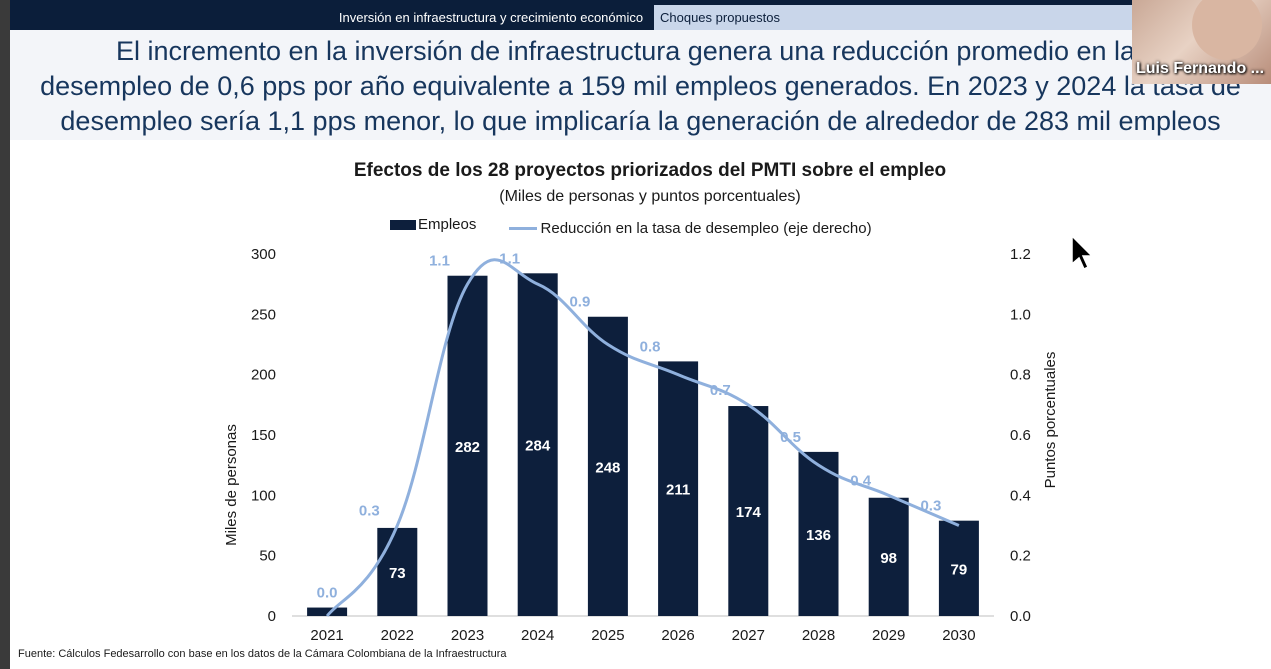  What do you see at coordinates (403, 224) in the screenshot?
I see `legend-swatch-bar` at bounding box center [403, 224].